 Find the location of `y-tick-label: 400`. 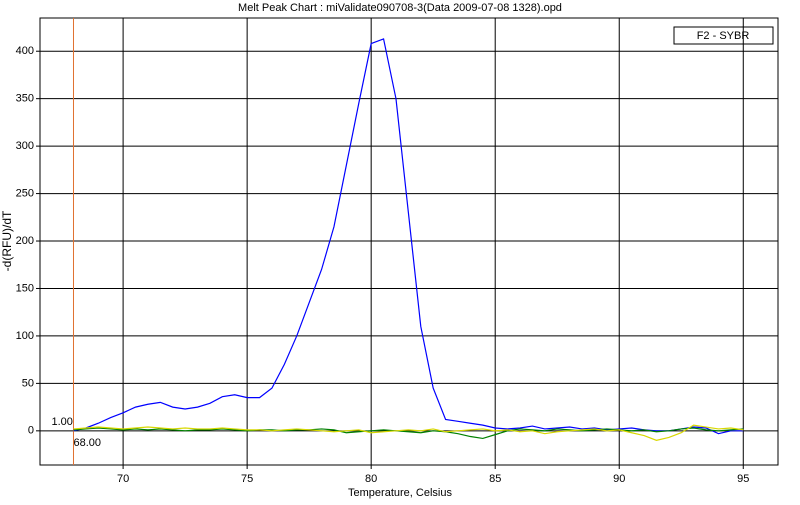

y-tick-label: 400 is located at coordinates (25, 51).